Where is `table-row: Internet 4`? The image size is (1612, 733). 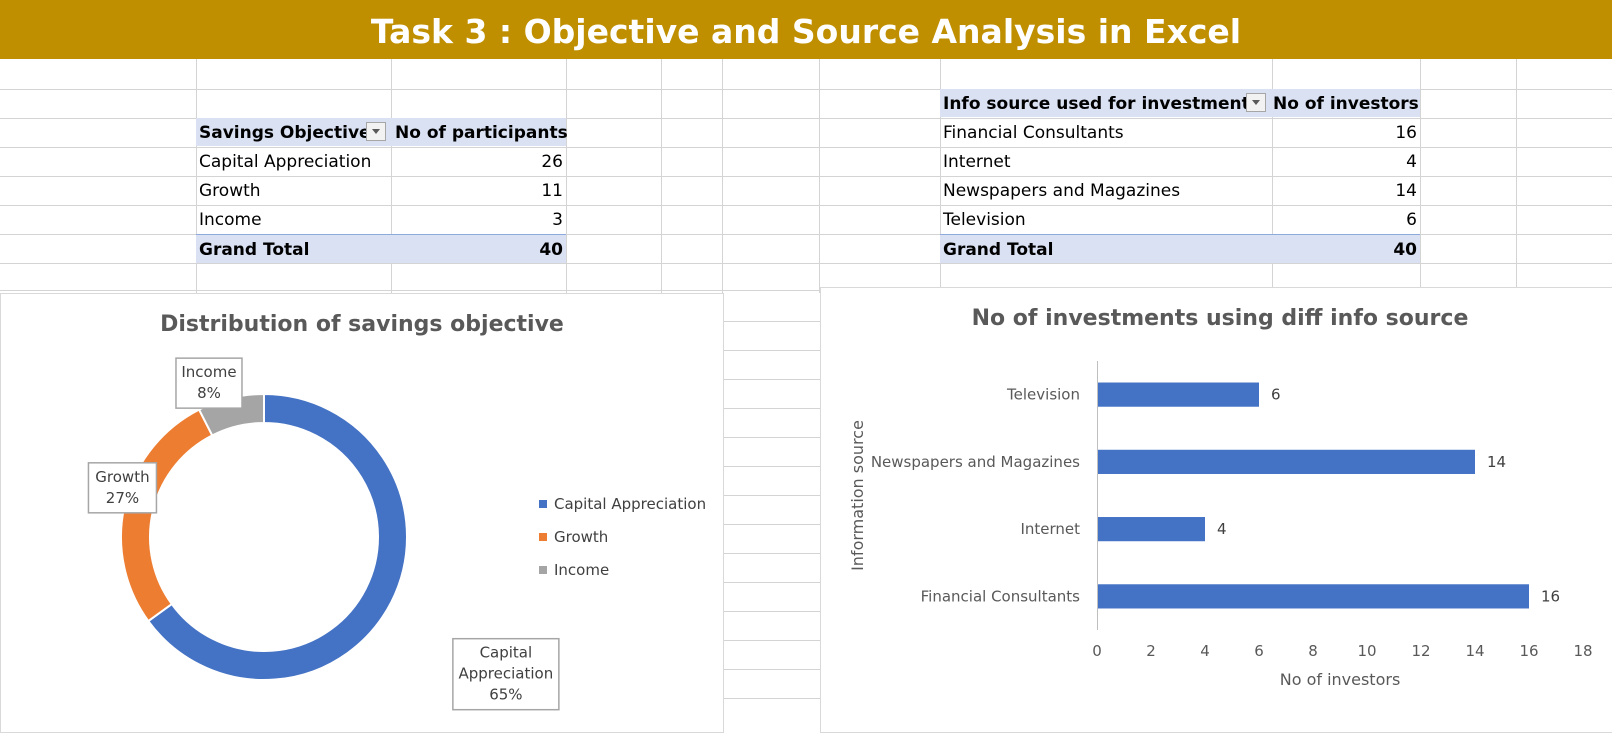
table-row: Internet 4 is located at coordinates (1180, 161).